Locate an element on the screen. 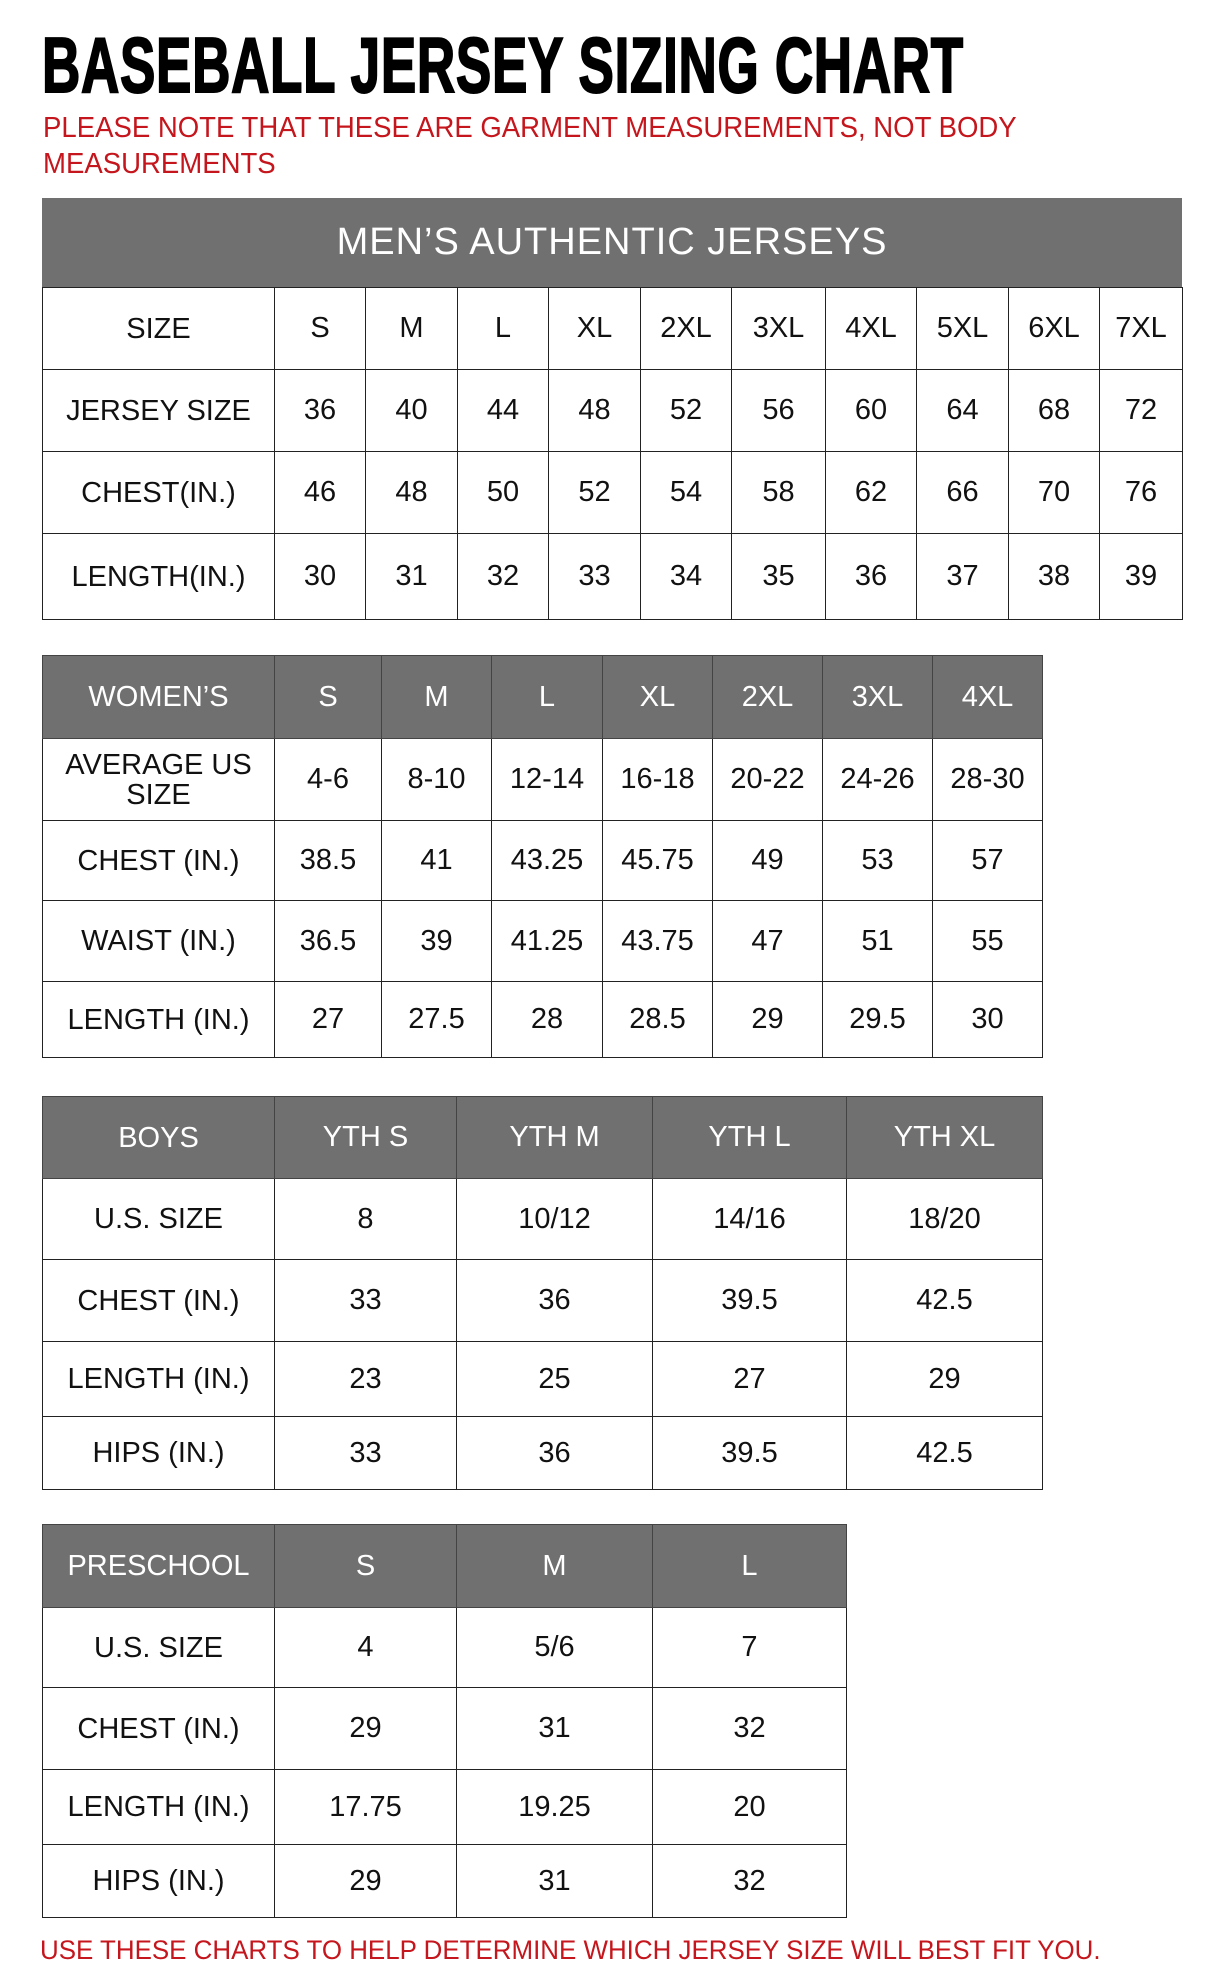 This screenshot has height=1974, width=1220. table-row: LENGTH (IN.) 23 25 27 29 is located at coordinates (542, 1379).